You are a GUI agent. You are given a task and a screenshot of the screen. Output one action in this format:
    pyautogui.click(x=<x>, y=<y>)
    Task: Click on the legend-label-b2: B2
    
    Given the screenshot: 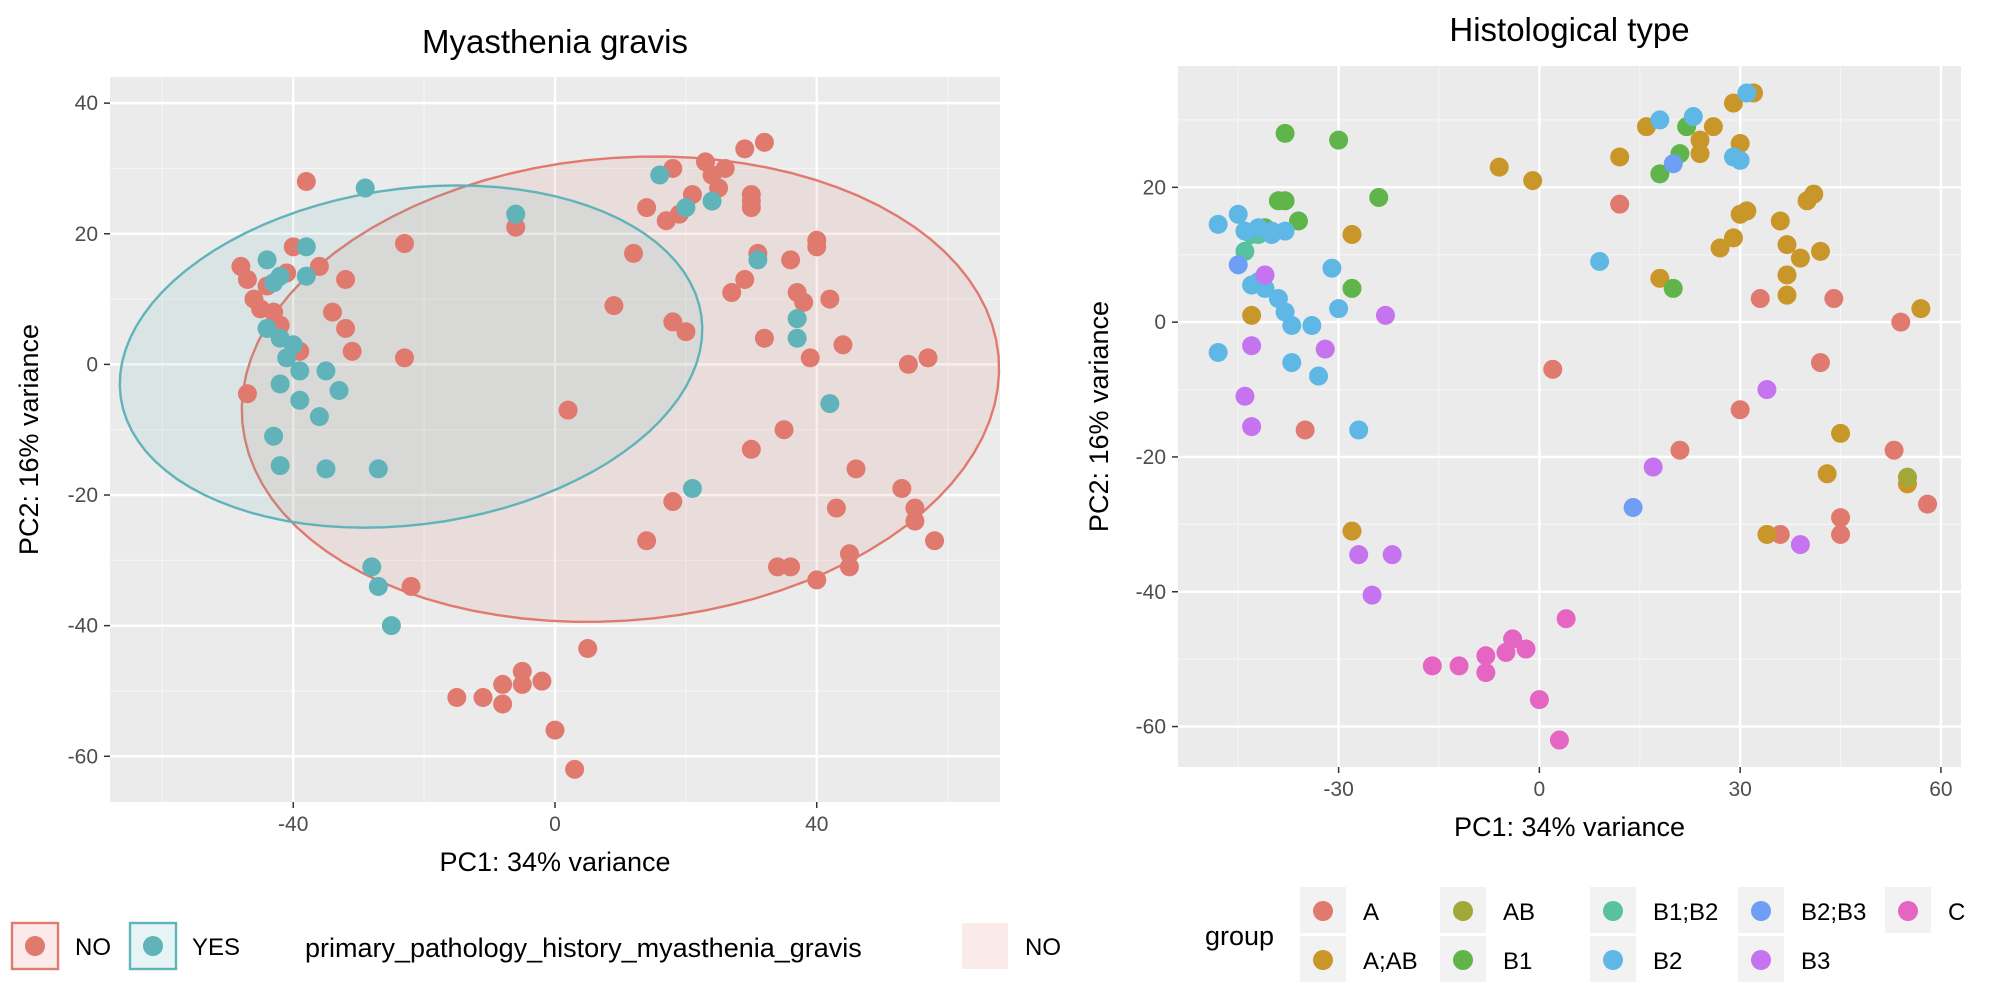 What is the action you would take?
    pyautogui.click(x=1667, y=961)
    